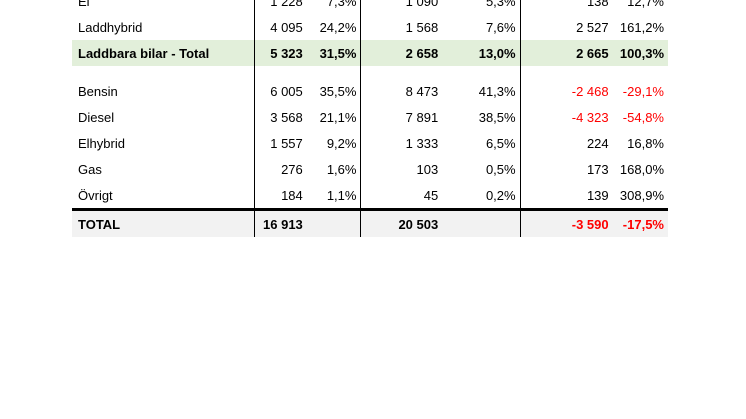  Describe the element at coordinates (164, 222) in the screenshot. I see `total-label: TOTAL` at that location.